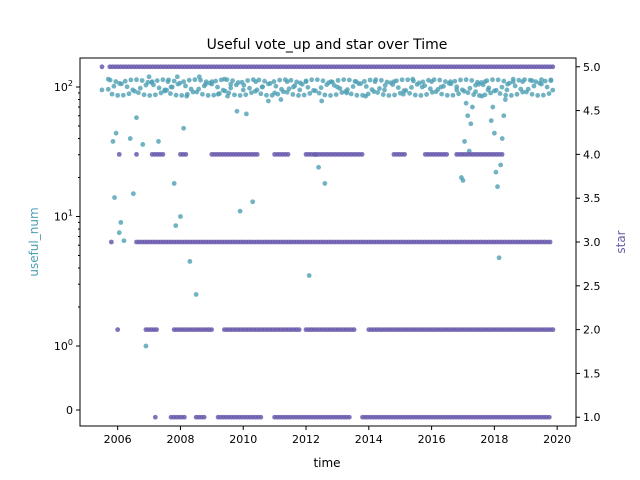 The width and height of the screenshot is (640, 480). Describe the element at coordinates (557, 439) in the screenshot. I see `x-tick-label: 2020` at that location.